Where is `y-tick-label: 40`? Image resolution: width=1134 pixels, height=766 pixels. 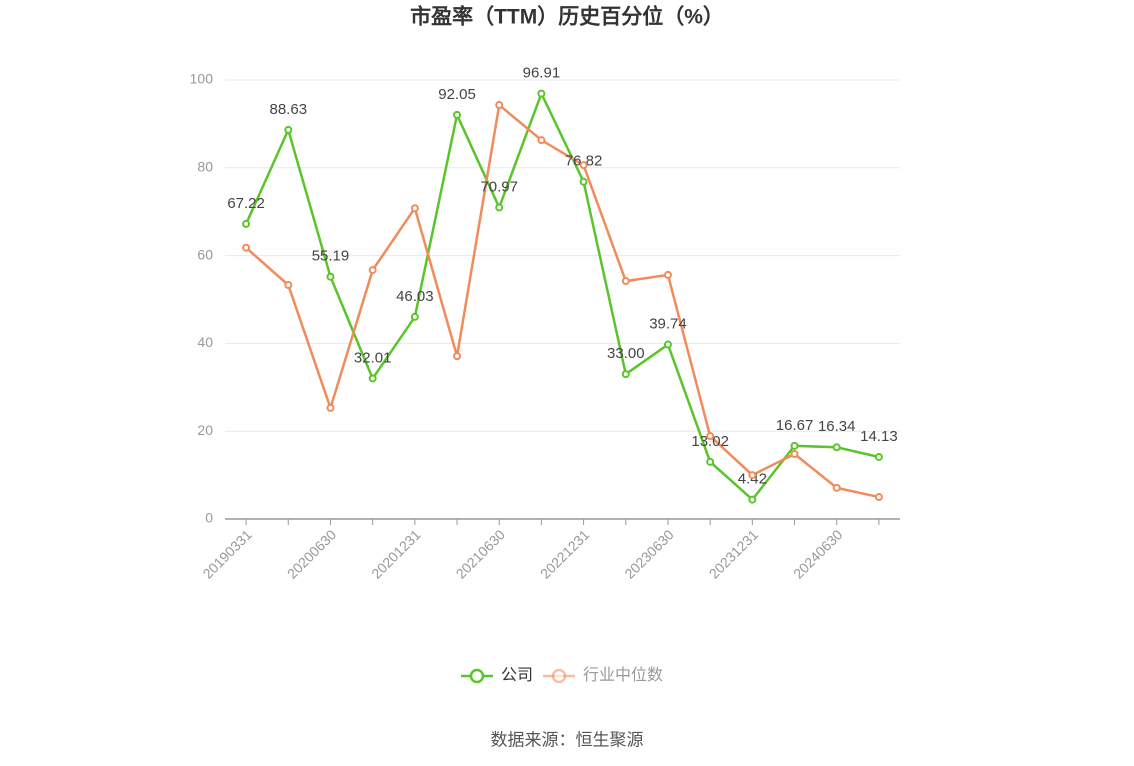 y-tick-label: 40 is located at coordinates (205, 342).